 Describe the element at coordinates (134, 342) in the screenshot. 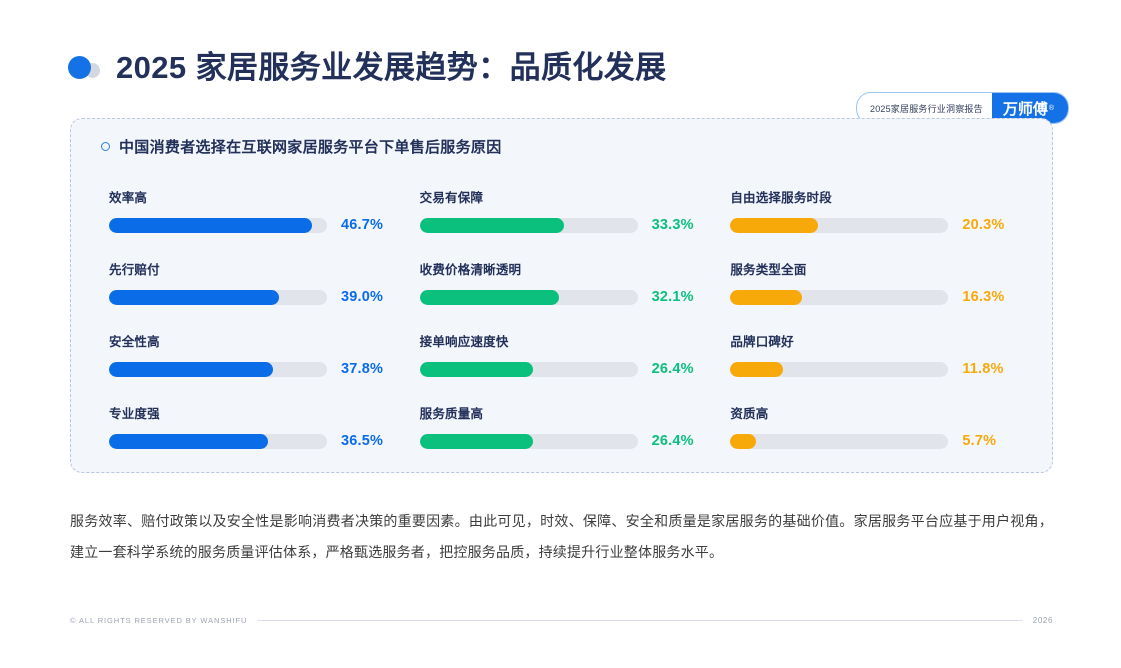

I see `bar-label: 安全性高` at that location.